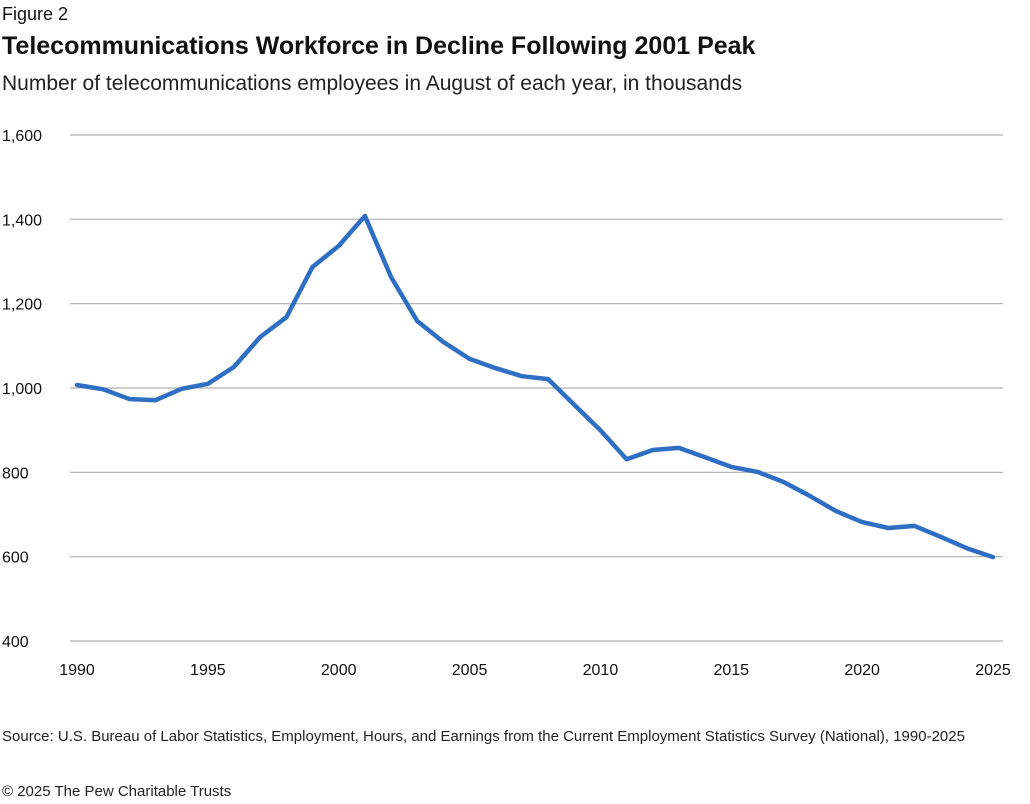  What do you see at coordinates (731, 670) in the screenshot?
I see `x-tick-label: 2015` at bounding box center [731, 670].